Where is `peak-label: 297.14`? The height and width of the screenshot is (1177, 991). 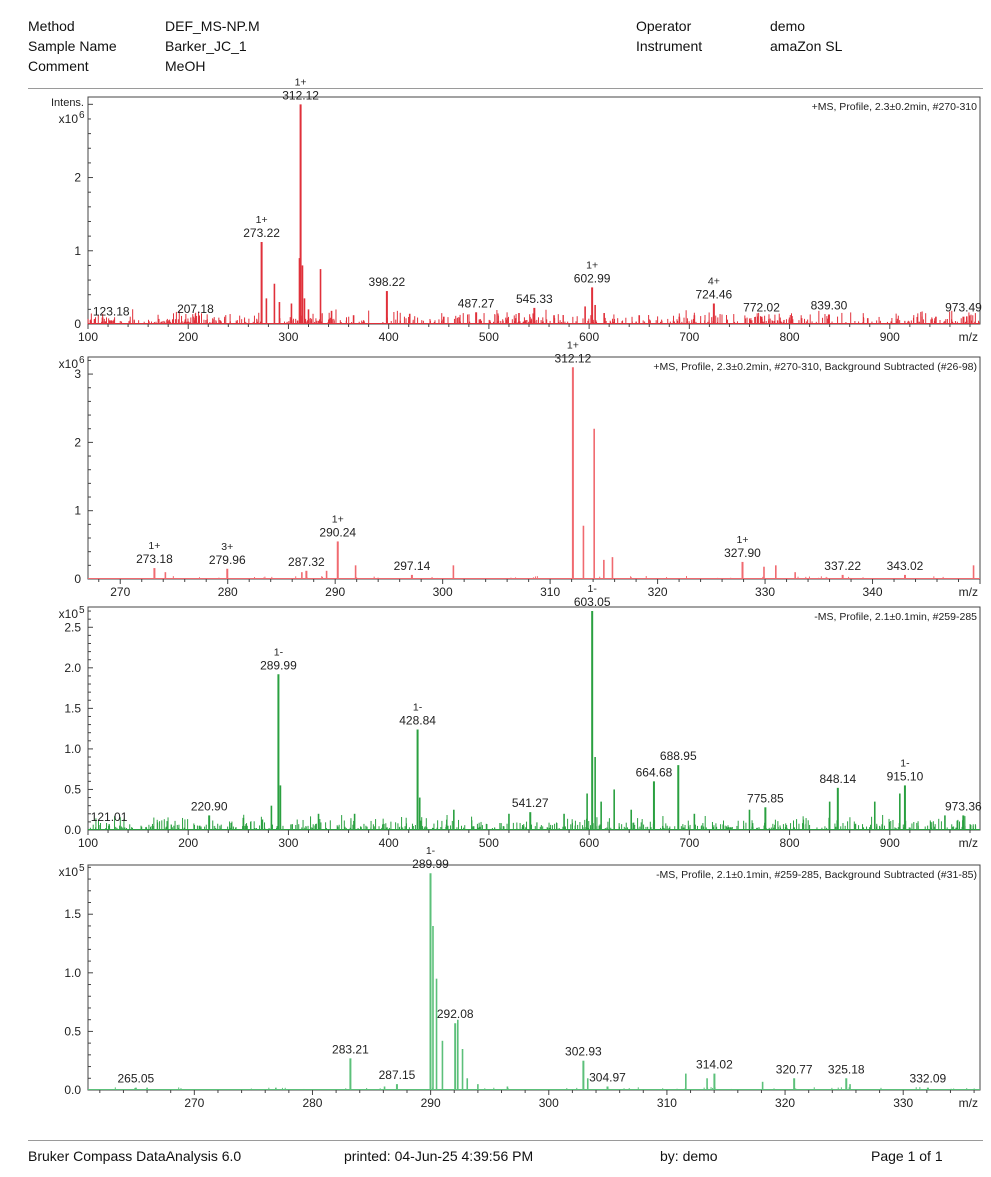 peak-label: 297.14 is located at coordinates (412, 566).